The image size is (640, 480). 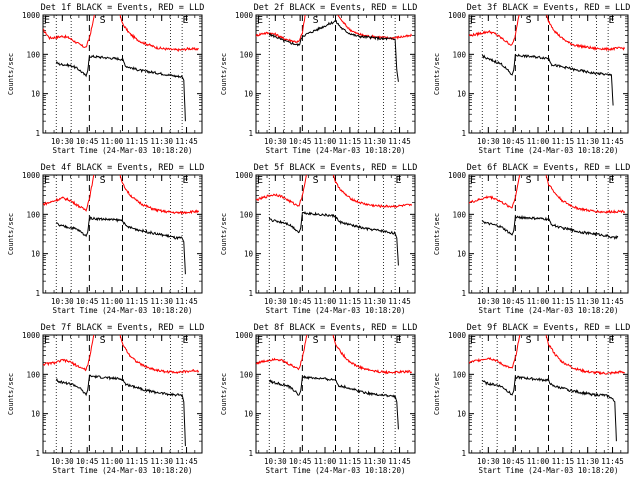 What do you see at coordinates (549, 8) in the screenshot?
I see `chart-title: Det 3f BLACK = Events, RED = LLD` at bounding box center [549, 8].